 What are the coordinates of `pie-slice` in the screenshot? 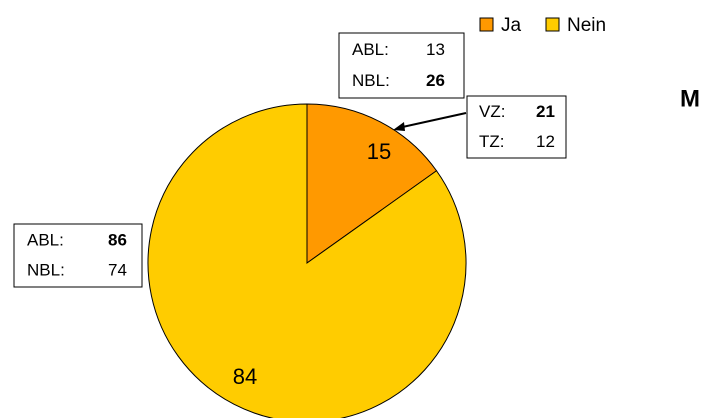 It's located at (372, 183).